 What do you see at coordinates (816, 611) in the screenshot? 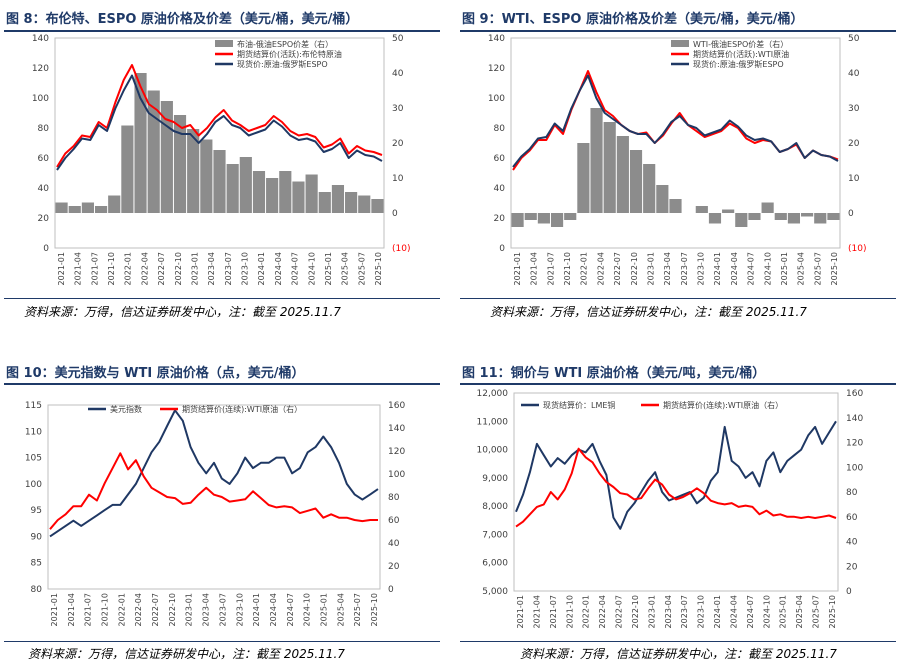
I see `x-tick-label: 2025-07` at bounding box center [816, 611].